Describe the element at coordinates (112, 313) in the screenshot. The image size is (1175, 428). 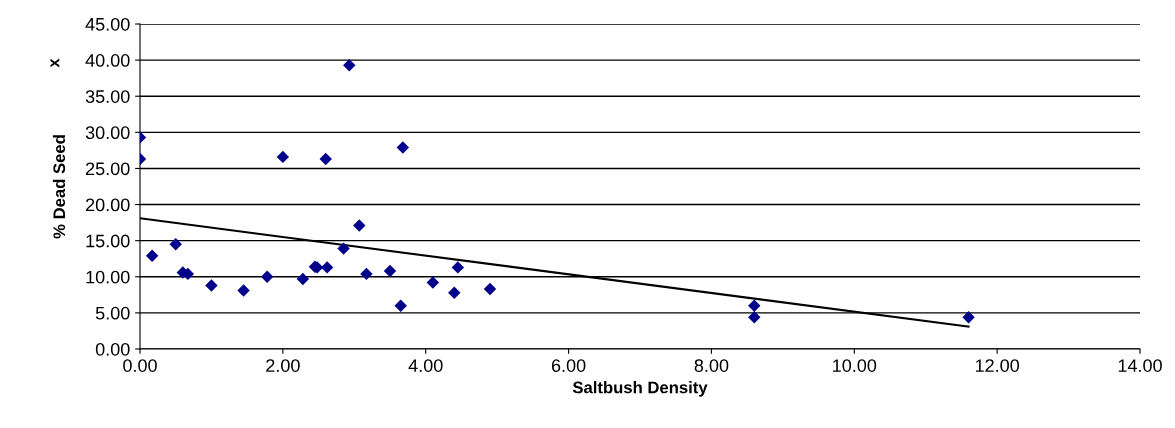
I see `y-tick-label: 5.00` at that location.